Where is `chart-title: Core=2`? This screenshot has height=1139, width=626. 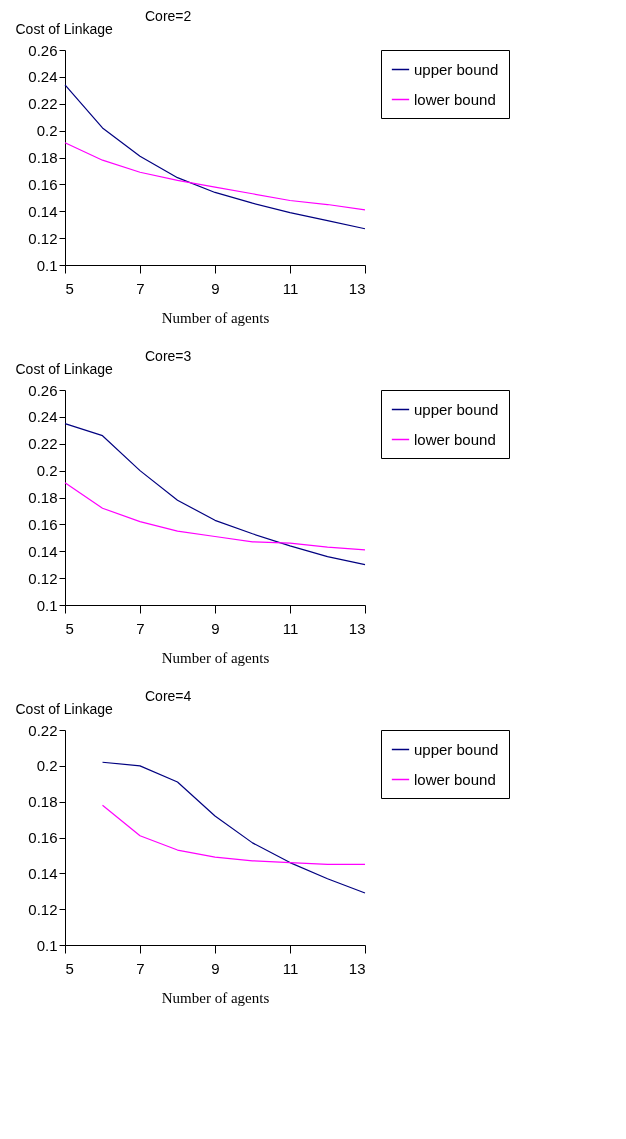 chart-title: Core=2 is located at coordinates (168, 16).